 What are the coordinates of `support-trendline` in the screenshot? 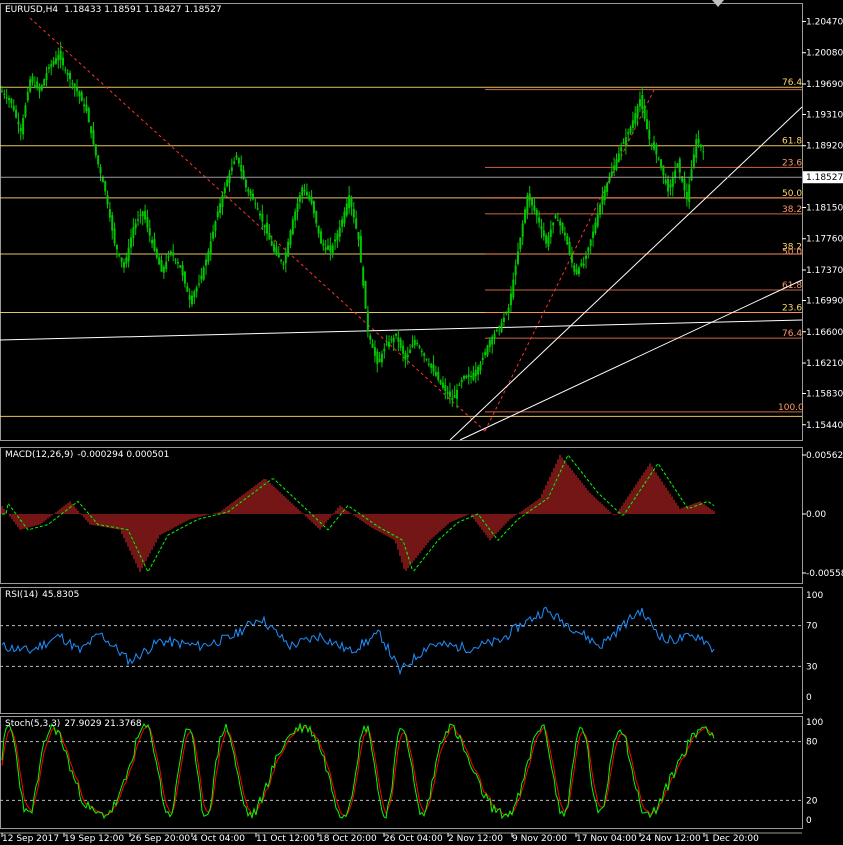 It's located at (401, 330).